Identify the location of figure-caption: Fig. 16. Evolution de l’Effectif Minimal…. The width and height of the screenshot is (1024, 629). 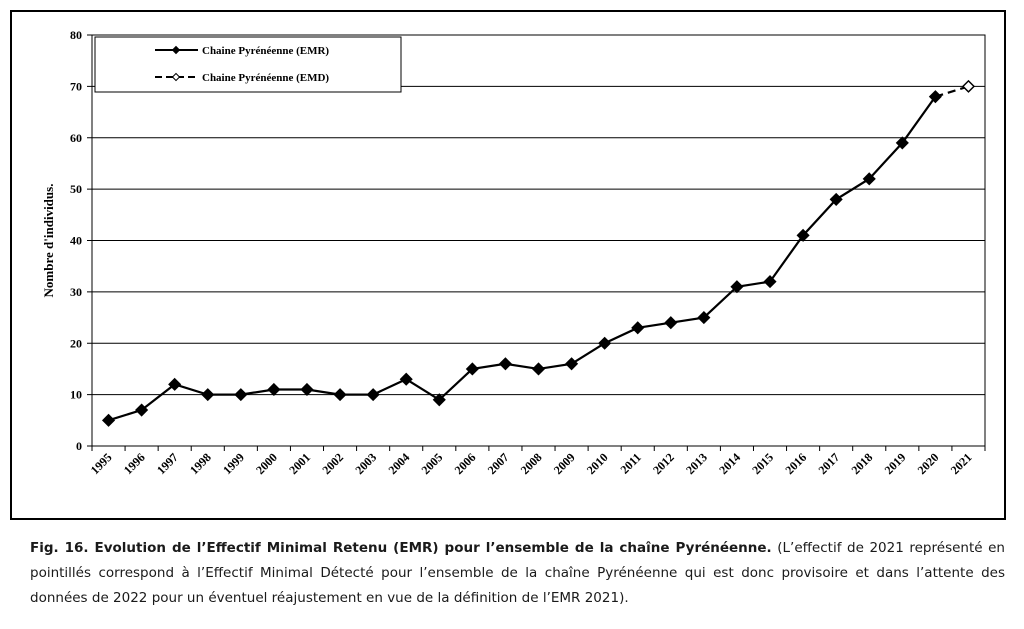
(517, 573).